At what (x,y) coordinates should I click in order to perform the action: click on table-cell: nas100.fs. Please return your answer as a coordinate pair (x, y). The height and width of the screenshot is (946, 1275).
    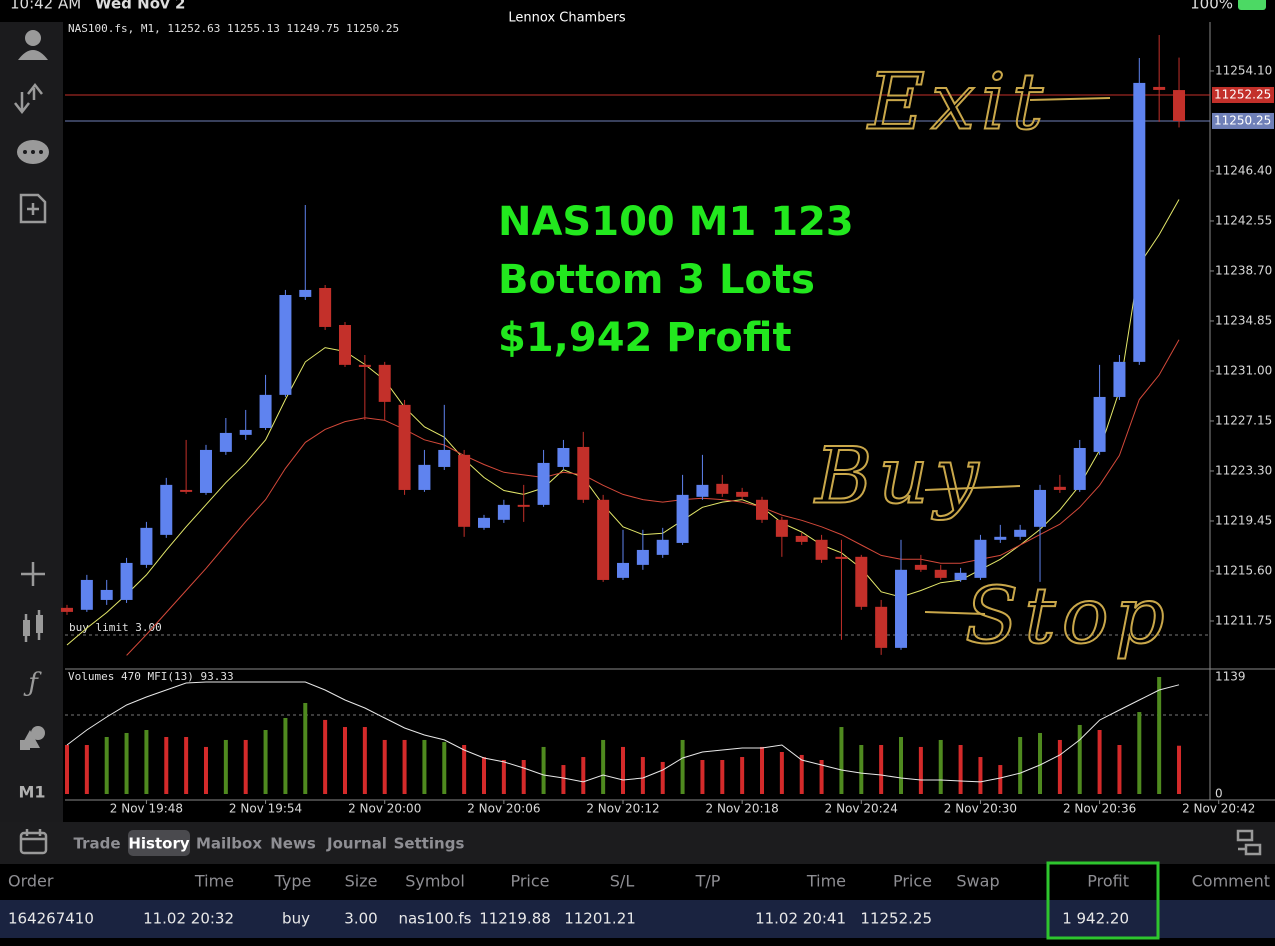
    Looking at the image, I should click on (434, 919).